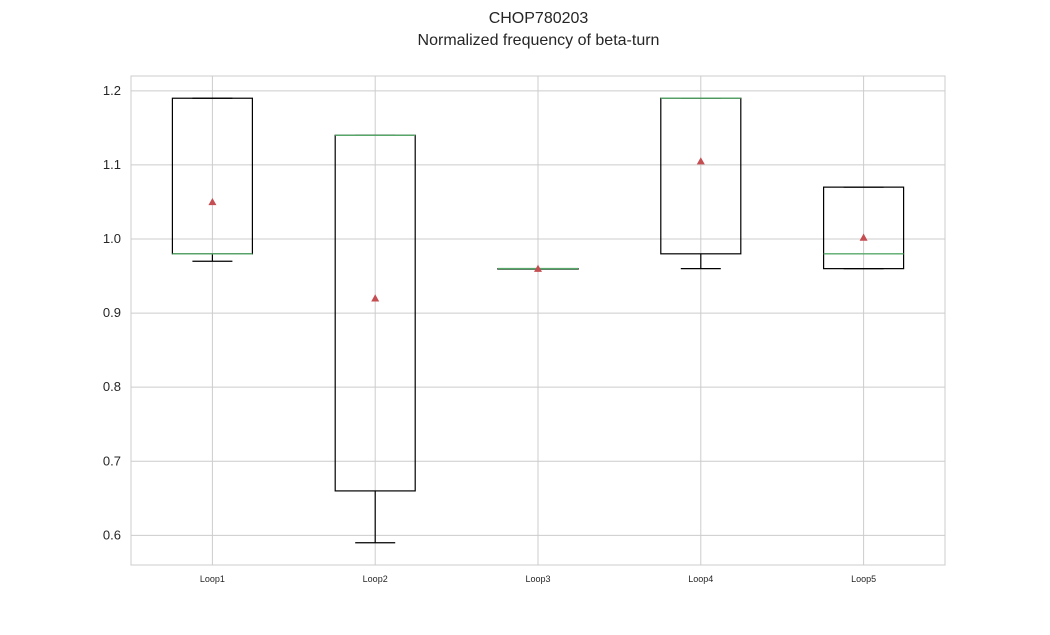 The width and height of the screenshot is (1050, 635). What do you see at coordinates (538, 40) in the screenshot?
I see `chart-subtitle: Normalized frequency of beta-turn` at bounding box center [538, 40].